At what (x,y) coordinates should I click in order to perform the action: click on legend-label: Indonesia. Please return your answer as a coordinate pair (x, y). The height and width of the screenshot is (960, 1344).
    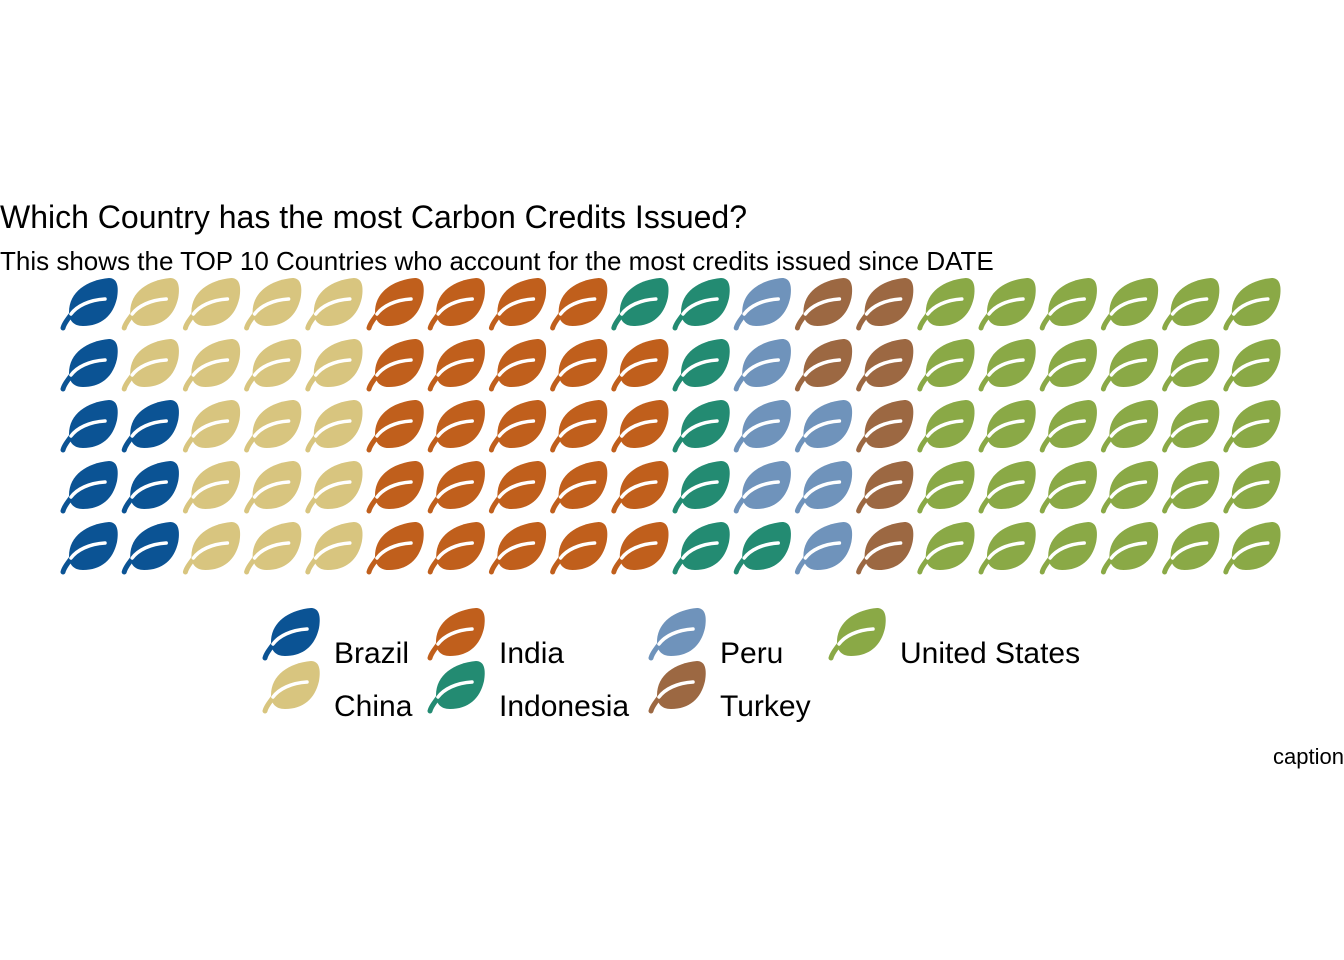
    Looking at the image, I should click on (564, 706).